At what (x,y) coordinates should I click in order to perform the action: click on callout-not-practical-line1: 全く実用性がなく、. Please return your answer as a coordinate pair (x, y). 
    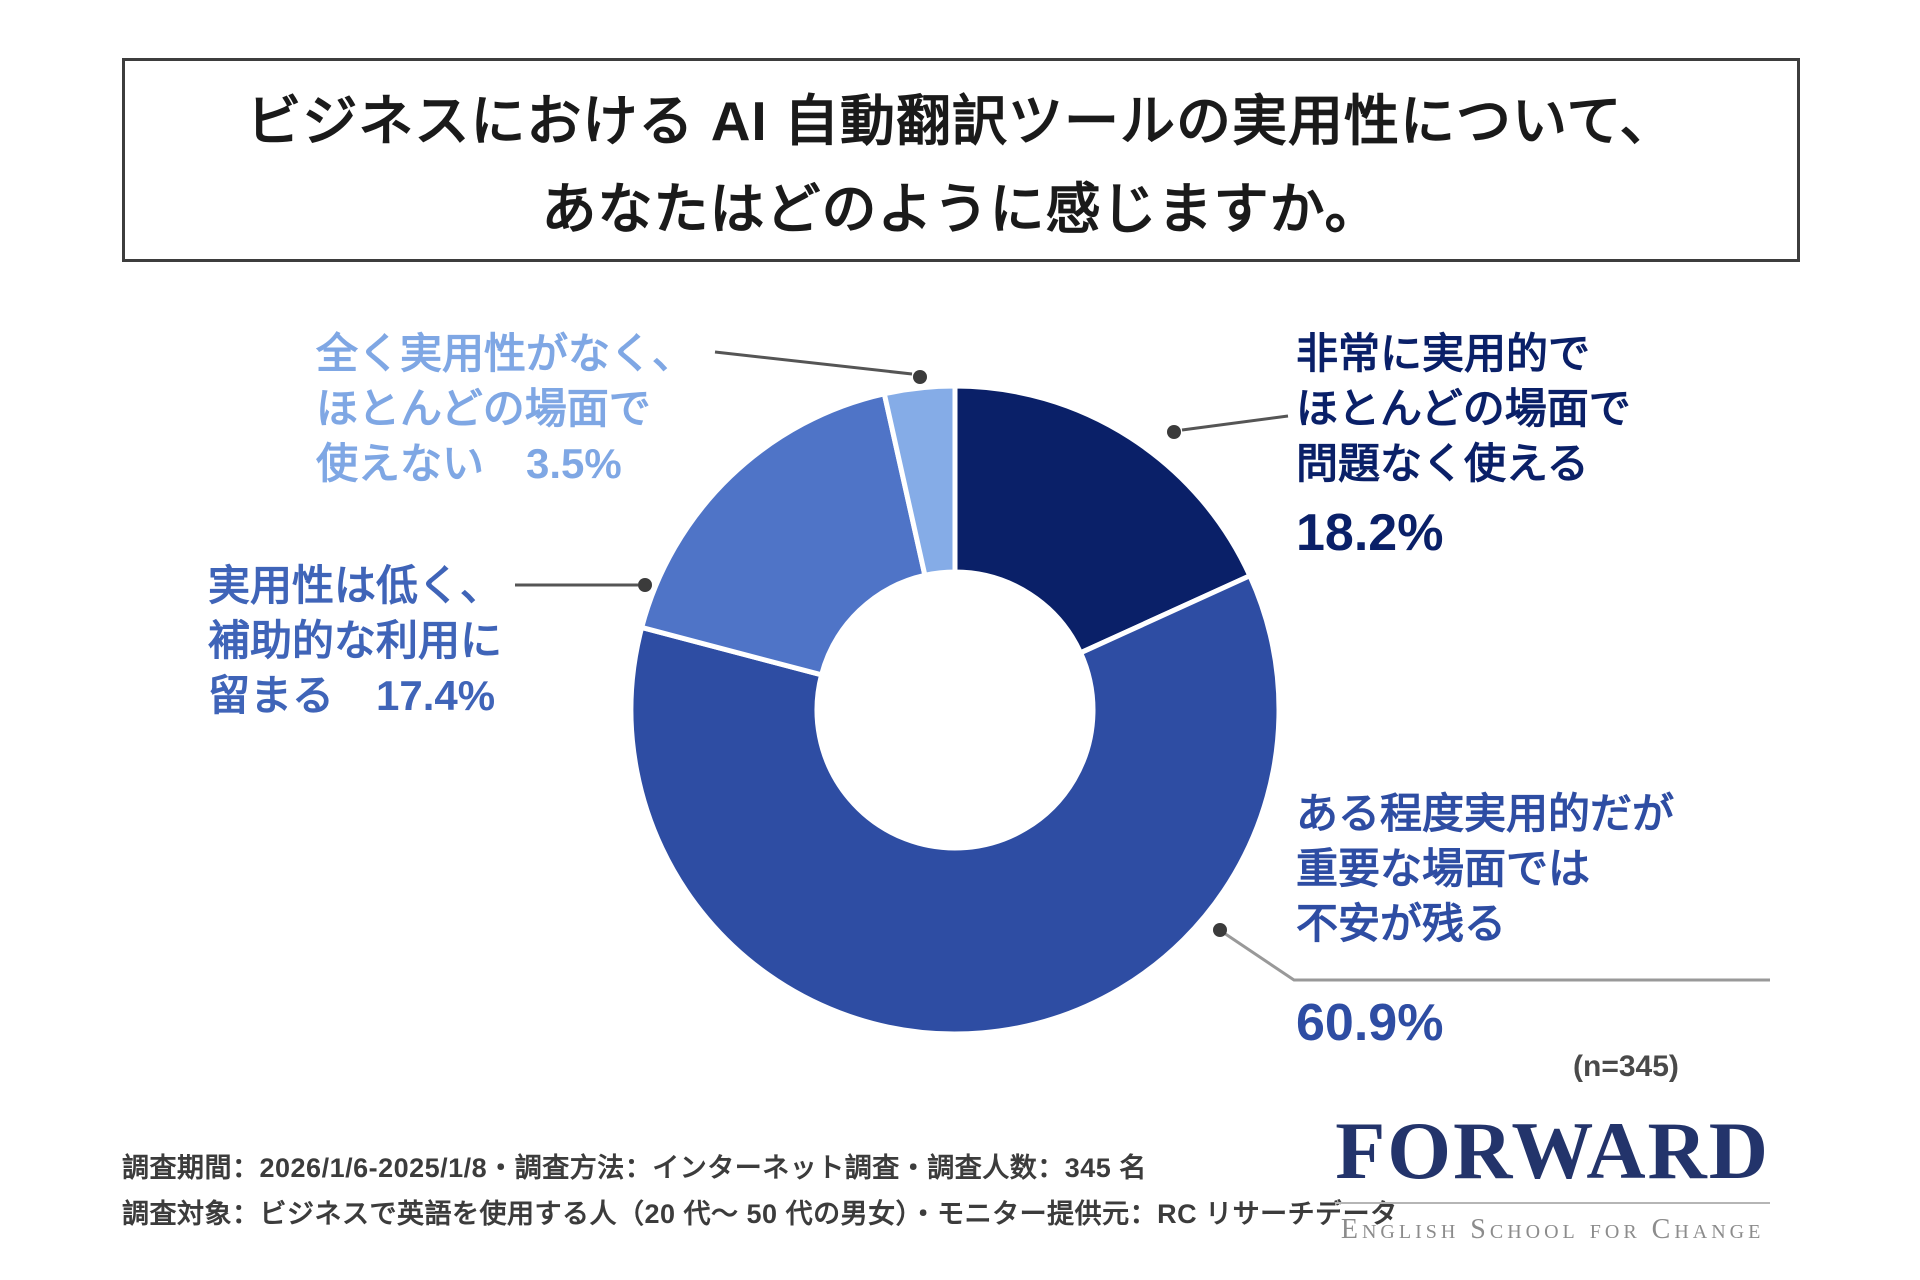
    Looking at the image, I should click on (505, 353).